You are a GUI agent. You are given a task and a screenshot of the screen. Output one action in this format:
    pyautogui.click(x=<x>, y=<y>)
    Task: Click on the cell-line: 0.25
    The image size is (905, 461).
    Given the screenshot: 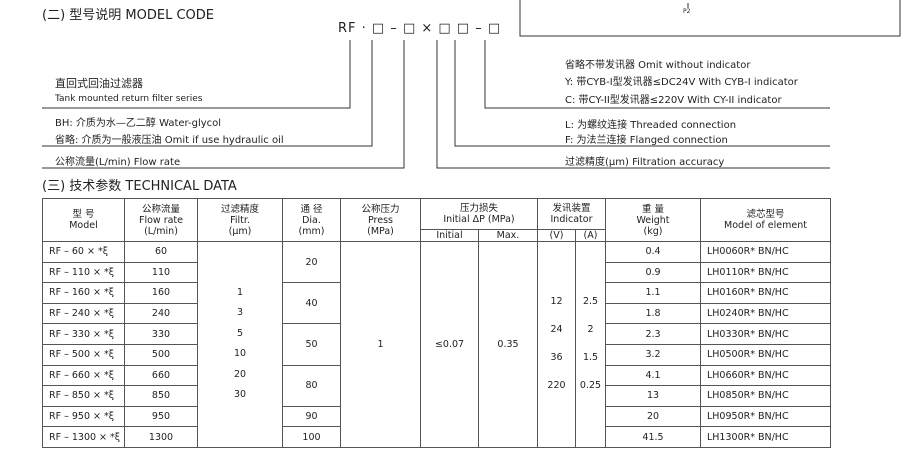 What is the action you would take?
    pyautogui.click(x=590, y=386)
    